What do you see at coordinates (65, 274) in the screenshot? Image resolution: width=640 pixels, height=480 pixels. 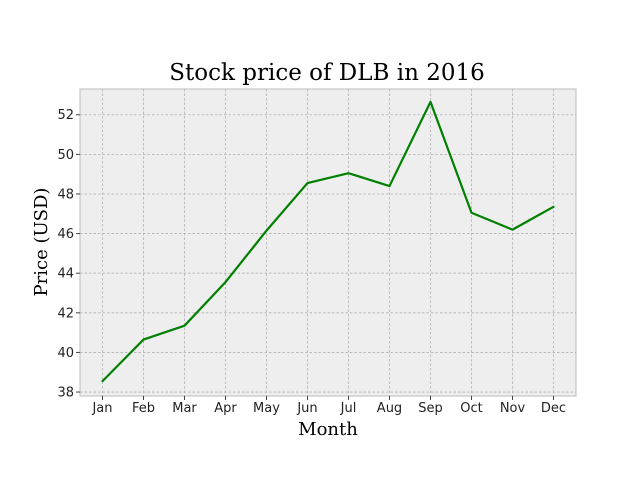 I see `y-tick-label: 44` at bounding box center [65, 274].